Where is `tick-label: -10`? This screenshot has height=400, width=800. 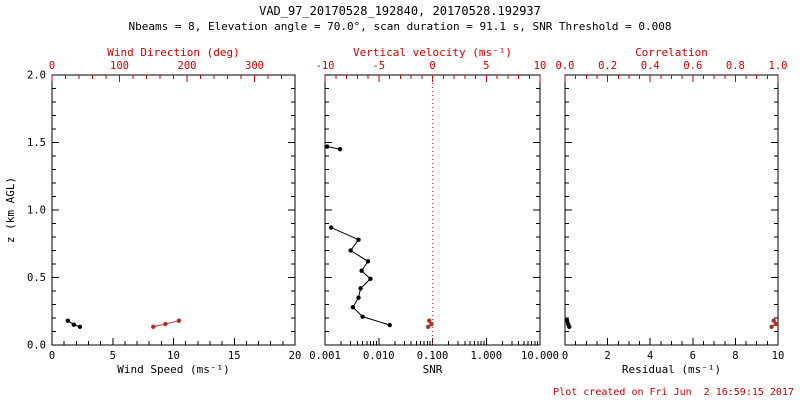
tick-label: -10 is located at coordinates (325, 66).